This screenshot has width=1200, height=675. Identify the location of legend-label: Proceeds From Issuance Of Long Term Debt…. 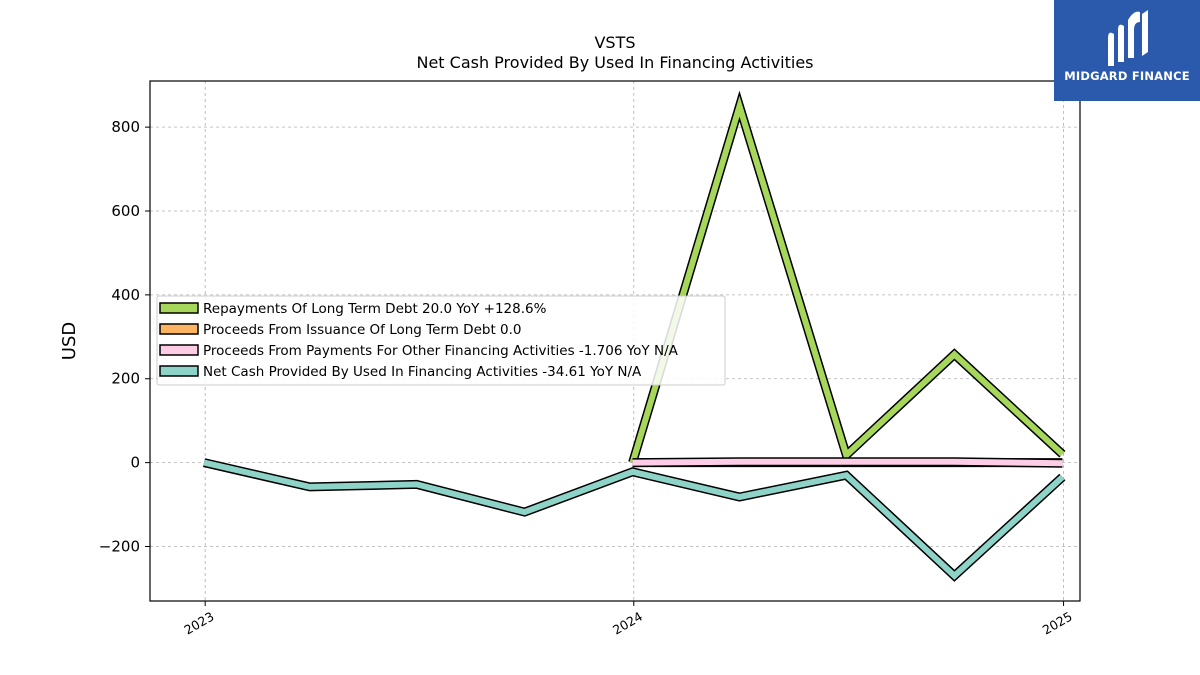
(362, 330).